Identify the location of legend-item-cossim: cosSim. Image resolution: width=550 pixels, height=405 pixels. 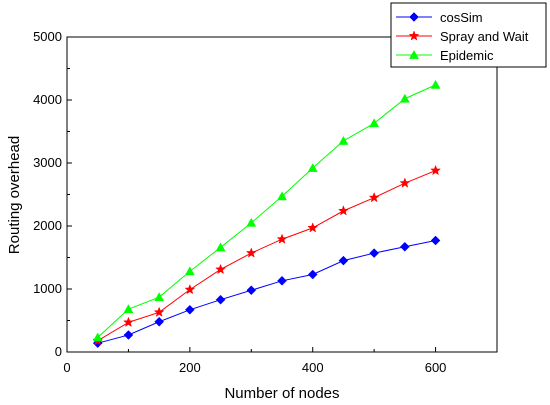
(439, 17).